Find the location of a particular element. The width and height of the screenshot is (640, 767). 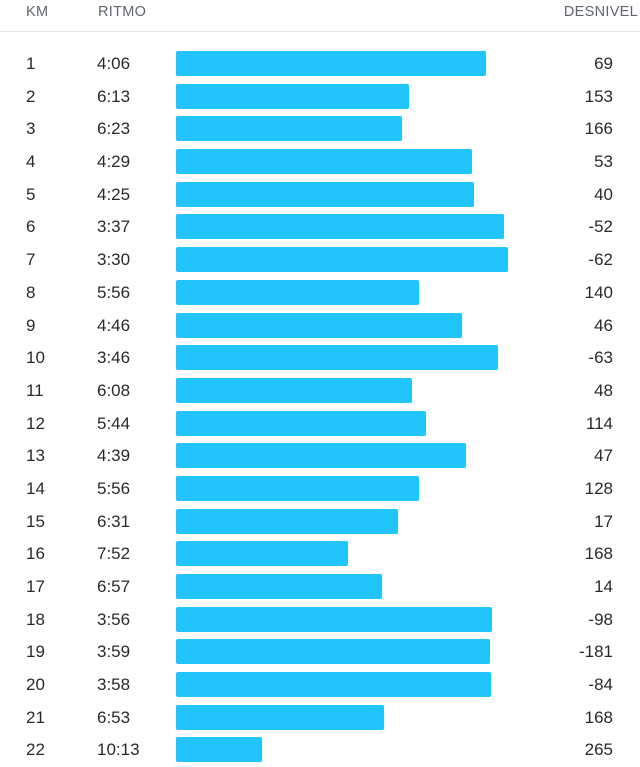

split-elevation: -62 is located at coordinates (600, 260).